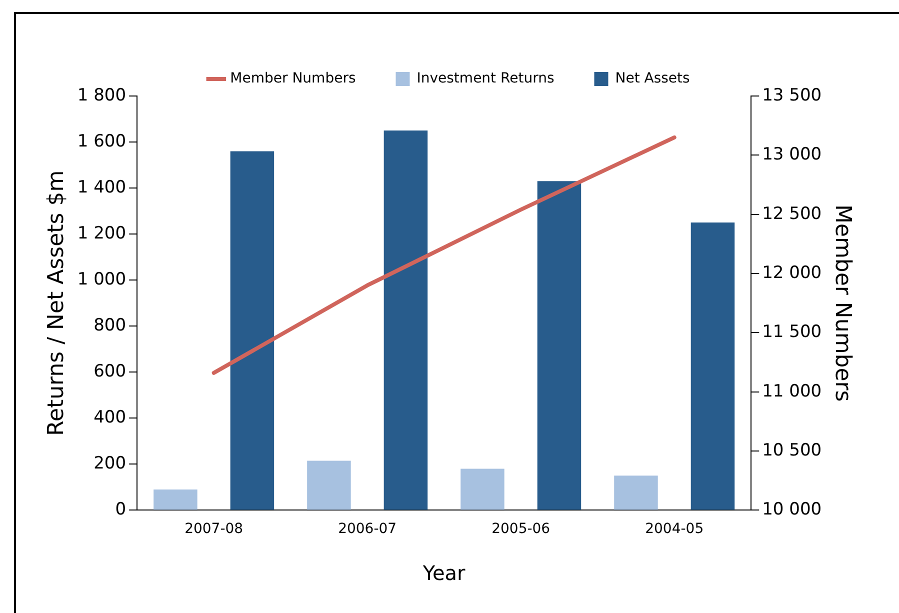 The image size is (899, 613). What do you see at coordinates (843, 303) in the screenshot?
I see `y2-axis-title: Member Numbers` at bounding box center [843, 303].